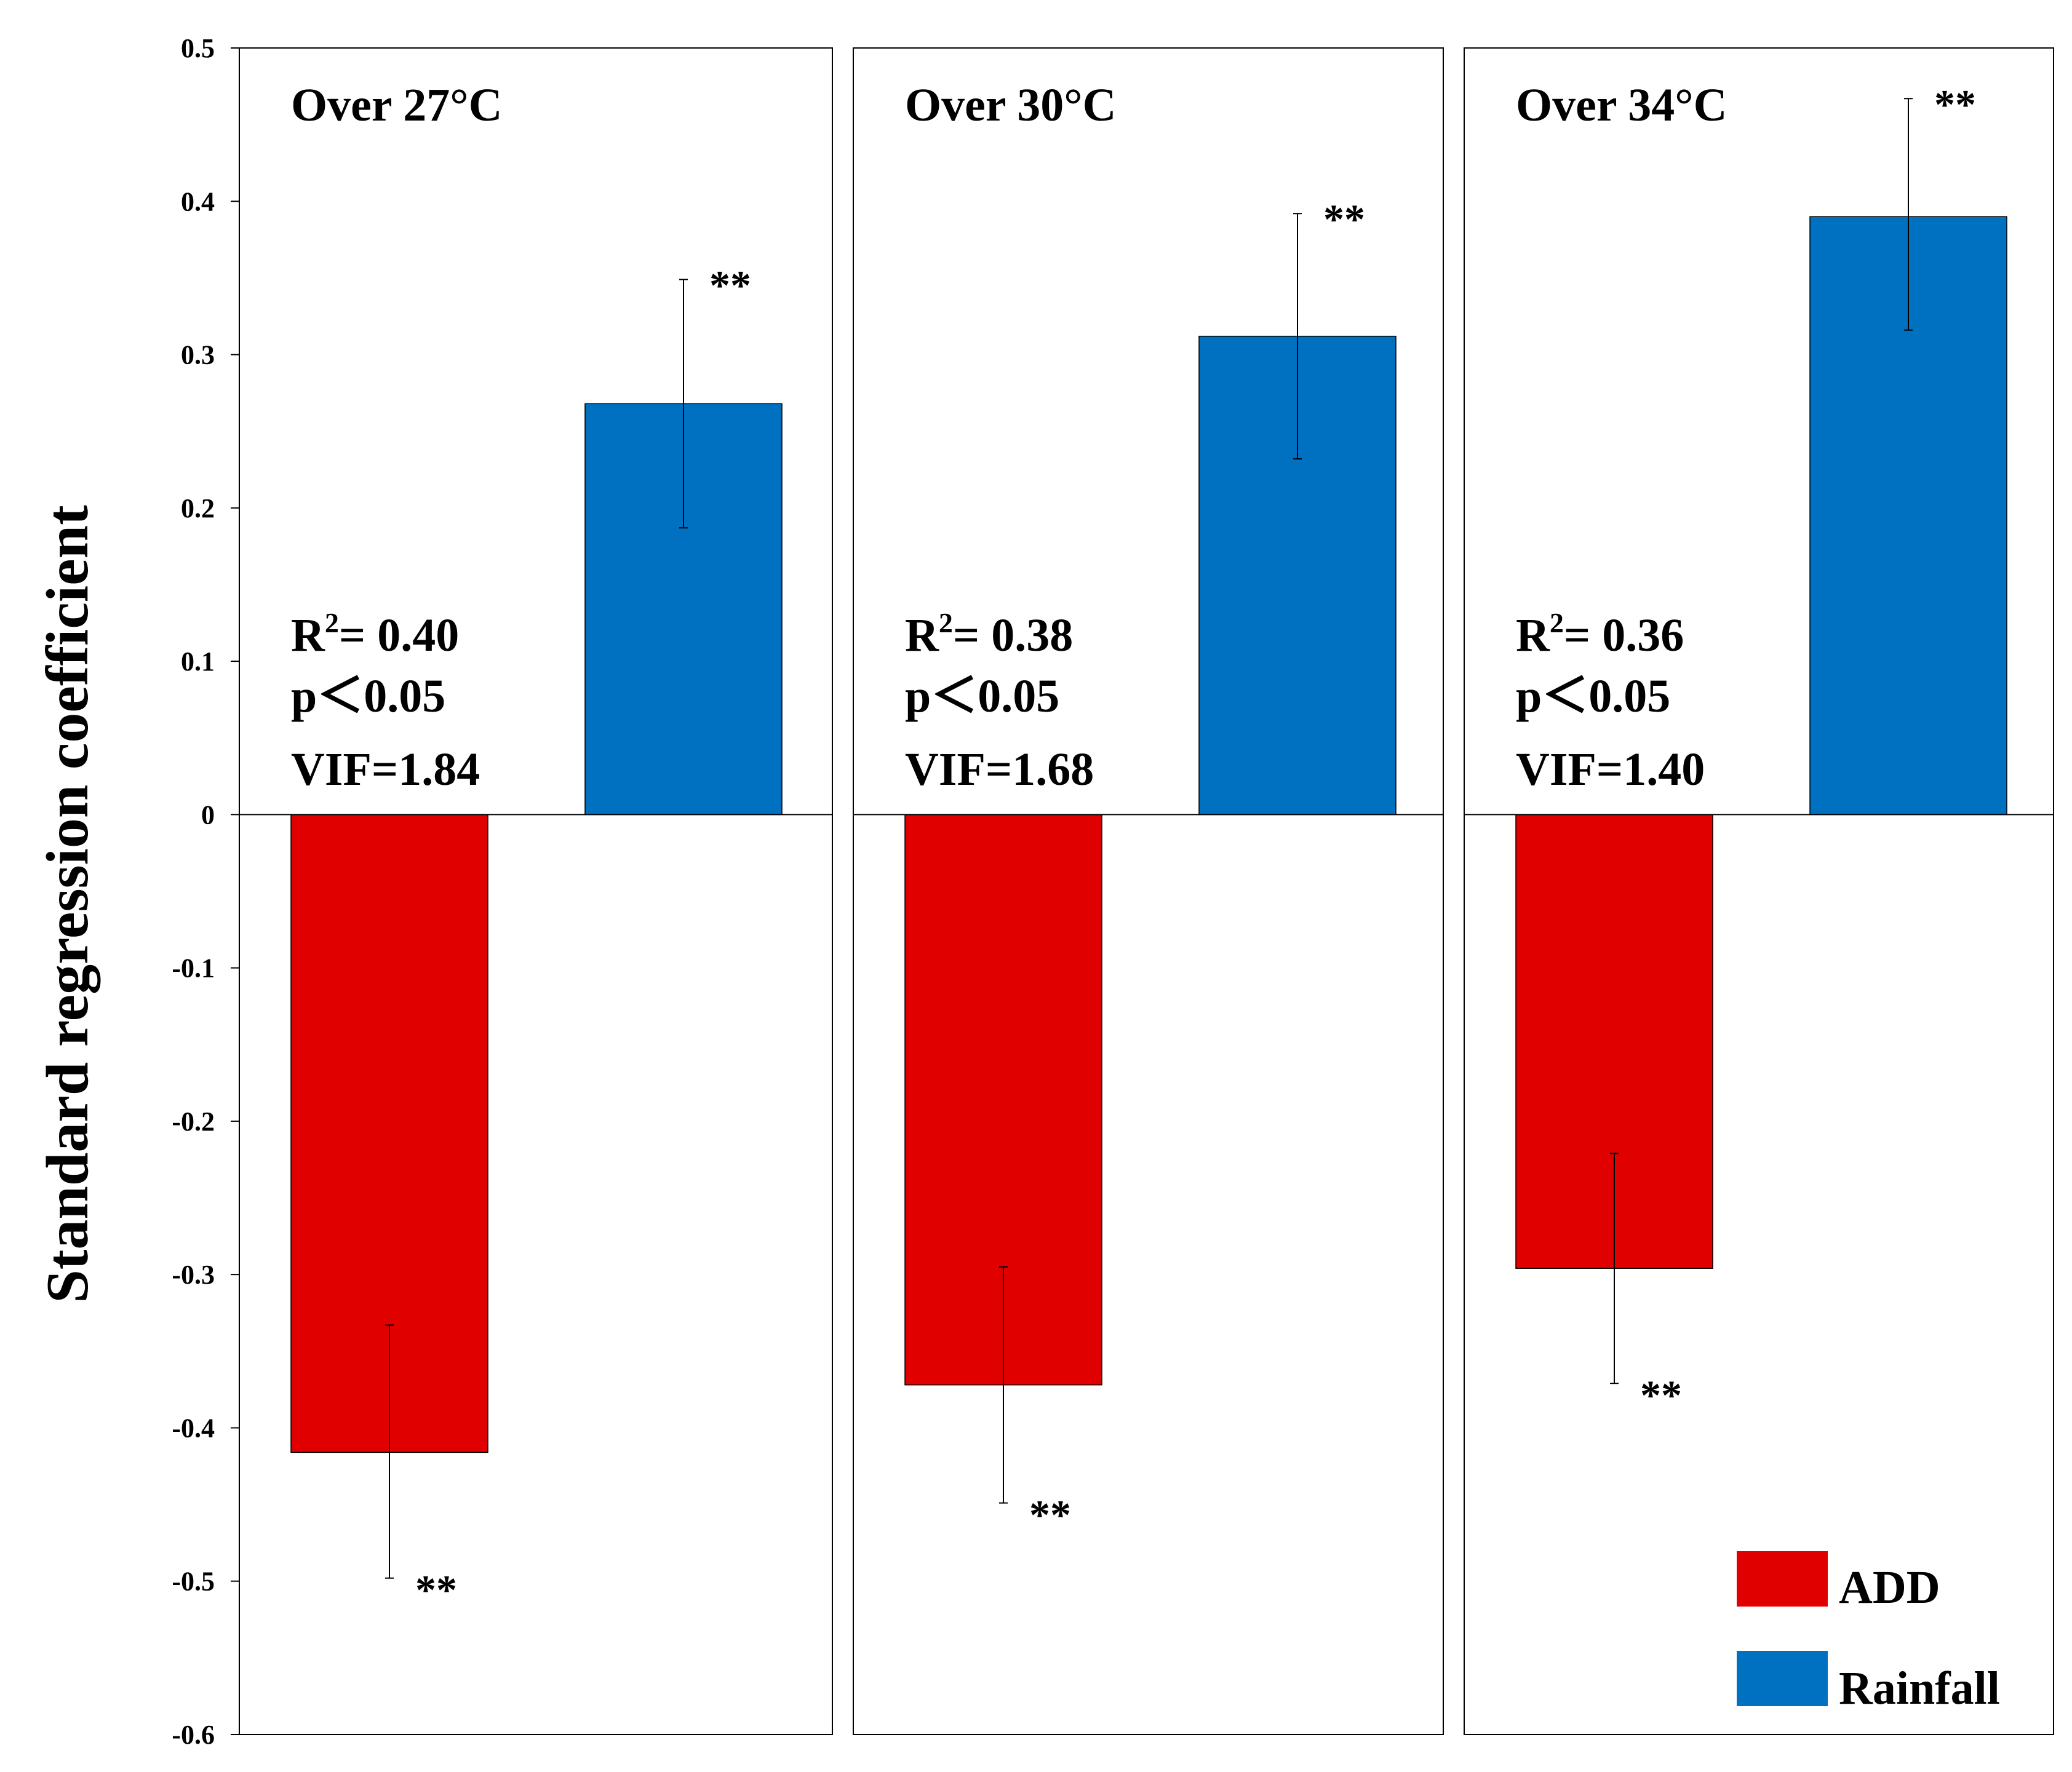 This screenshot has width=2072, height=1772. Describe the element at coordinates (1869, 1632) in the screenshot. I see `legend: ADD Rainfall` at that location.